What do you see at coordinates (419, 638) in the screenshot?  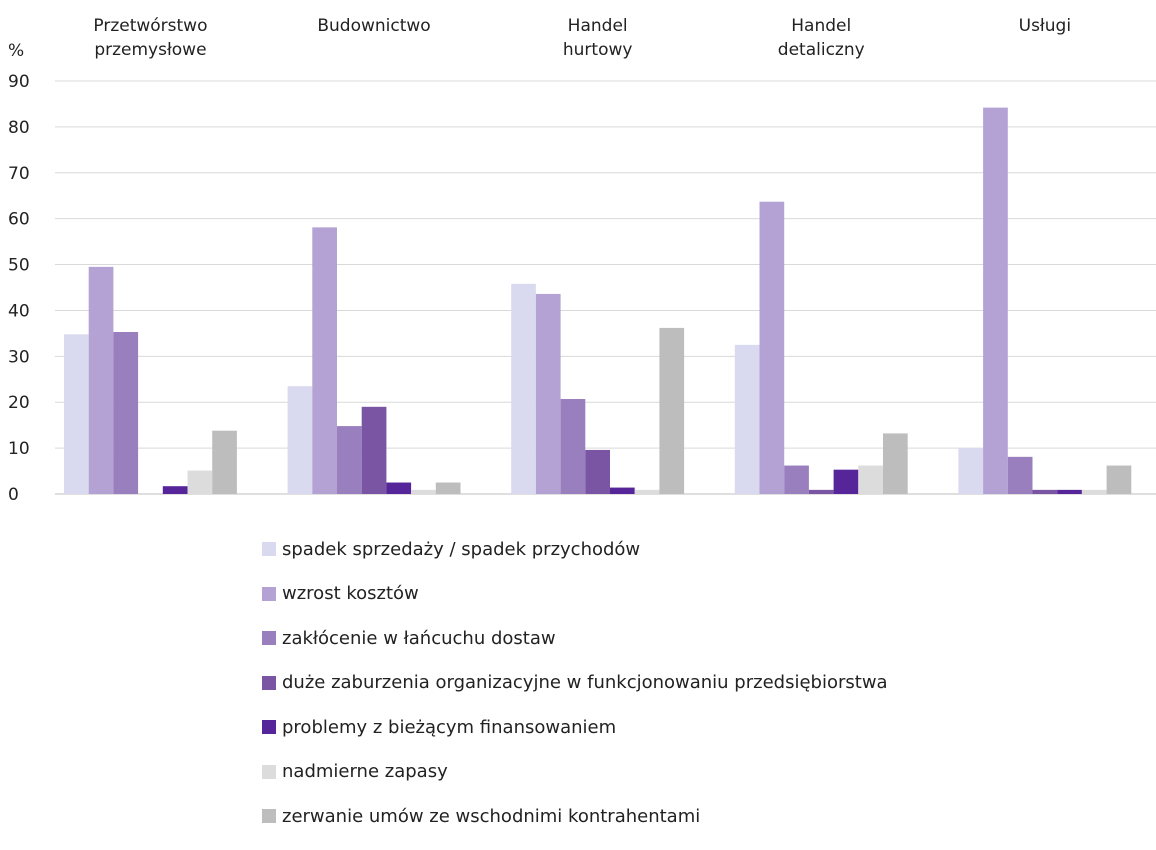 I see `legend-label: zakłócenie w łańcuchu dostaw` at bounding box center [419, 638].